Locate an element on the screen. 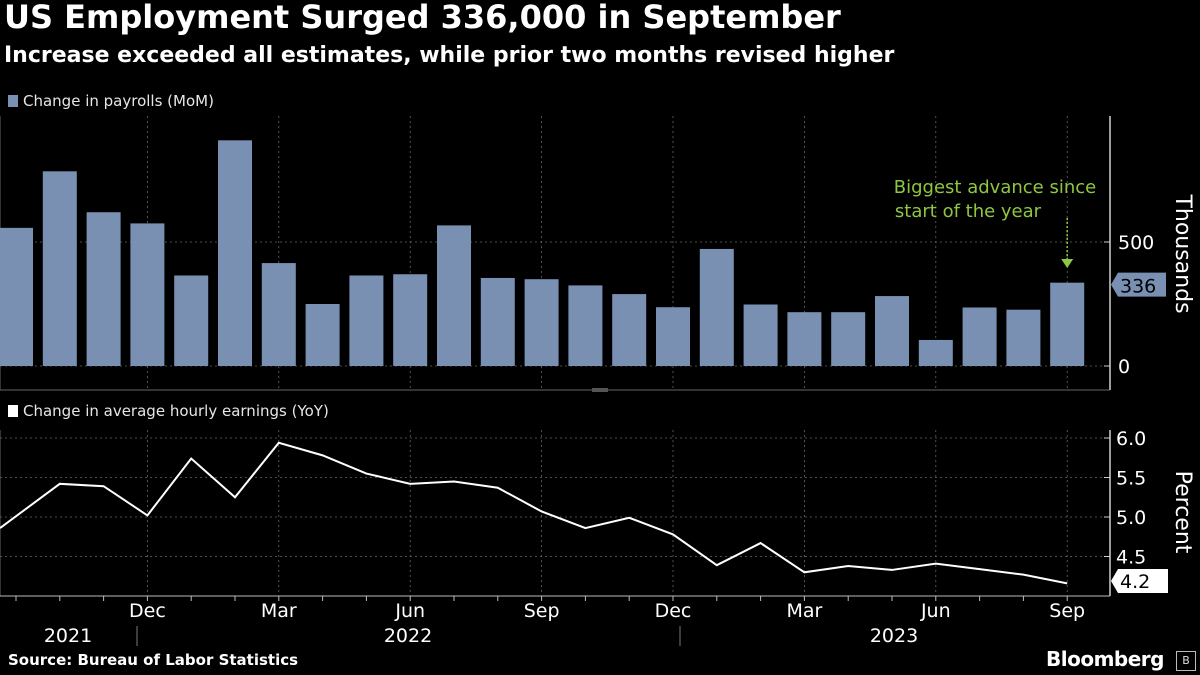 The height and width of the screenshot is (675, 1200). earnings-last-value-tag is located at coordinates (1139, 581).